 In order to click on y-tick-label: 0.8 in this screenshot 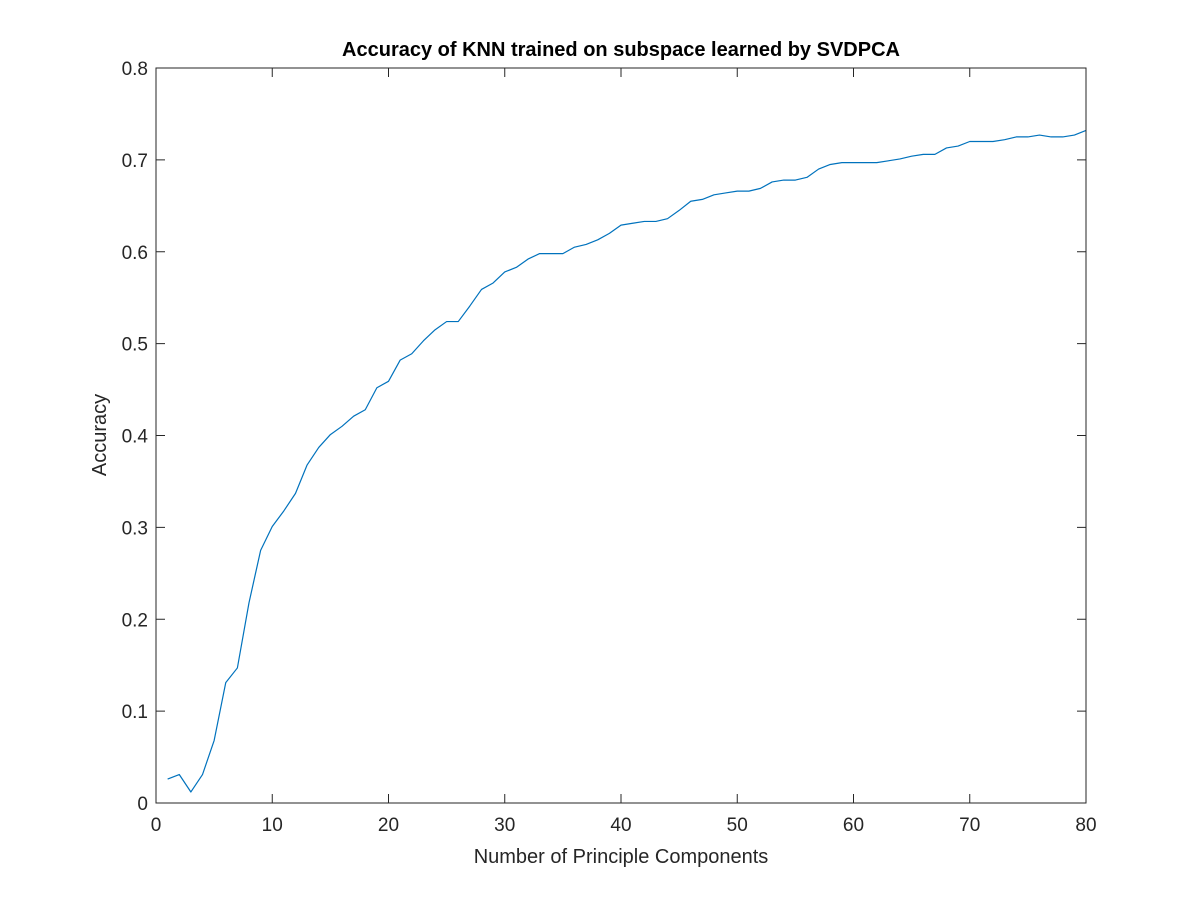, I will do `click(135, 69)`.